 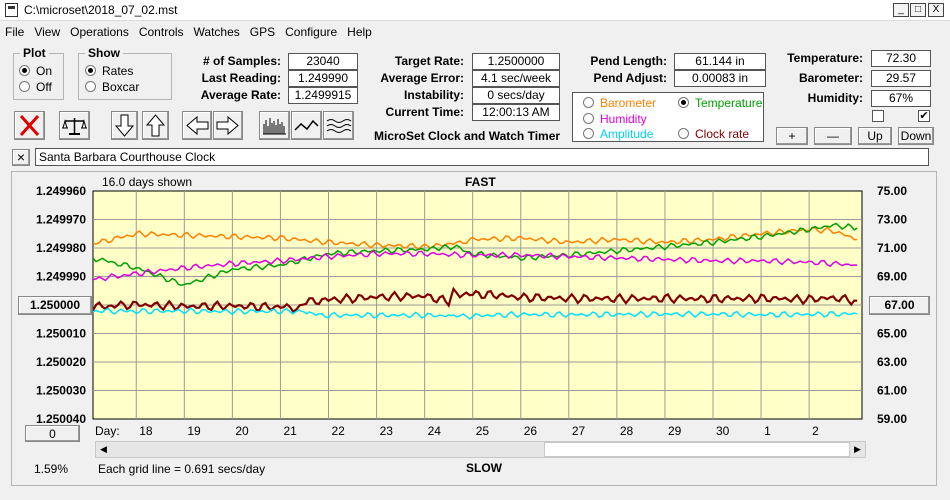 What do you see at coordinates (723, 431) in the screenshot?
I see `x-tick-label: 30` at bounding box center [723, 431].